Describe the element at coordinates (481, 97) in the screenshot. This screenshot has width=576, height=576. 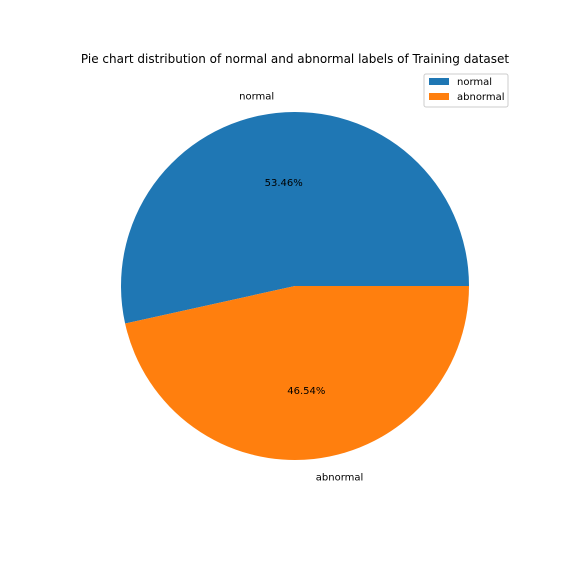
I see `legend-label-abnormal: abnormal` at that location.